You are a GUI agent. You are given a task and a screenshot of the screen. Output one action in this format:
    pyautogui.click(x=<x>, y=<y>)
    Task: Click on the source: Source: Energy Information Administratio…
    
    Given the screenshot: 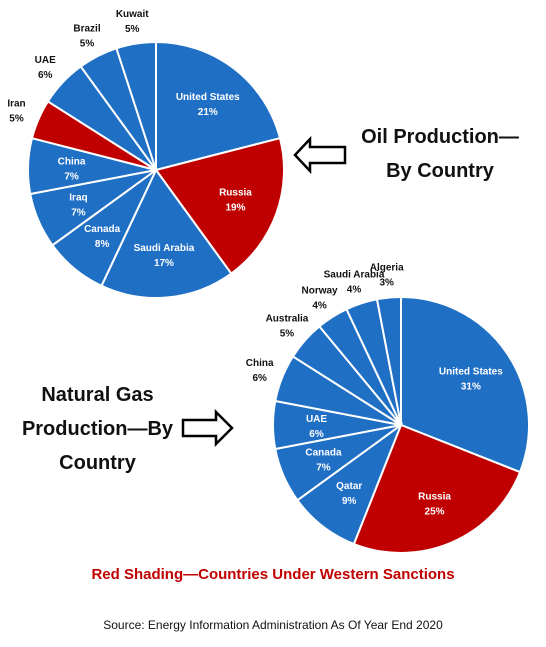 What is the action you would take?
    pyautogui.click(x=273, y=625)
    